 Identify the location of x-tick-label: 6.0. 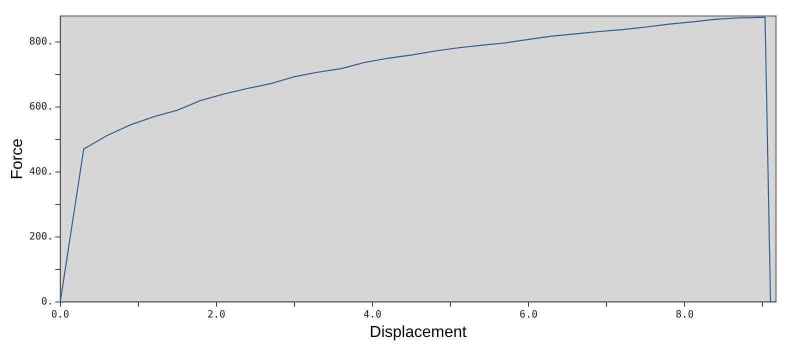
(529, 314).